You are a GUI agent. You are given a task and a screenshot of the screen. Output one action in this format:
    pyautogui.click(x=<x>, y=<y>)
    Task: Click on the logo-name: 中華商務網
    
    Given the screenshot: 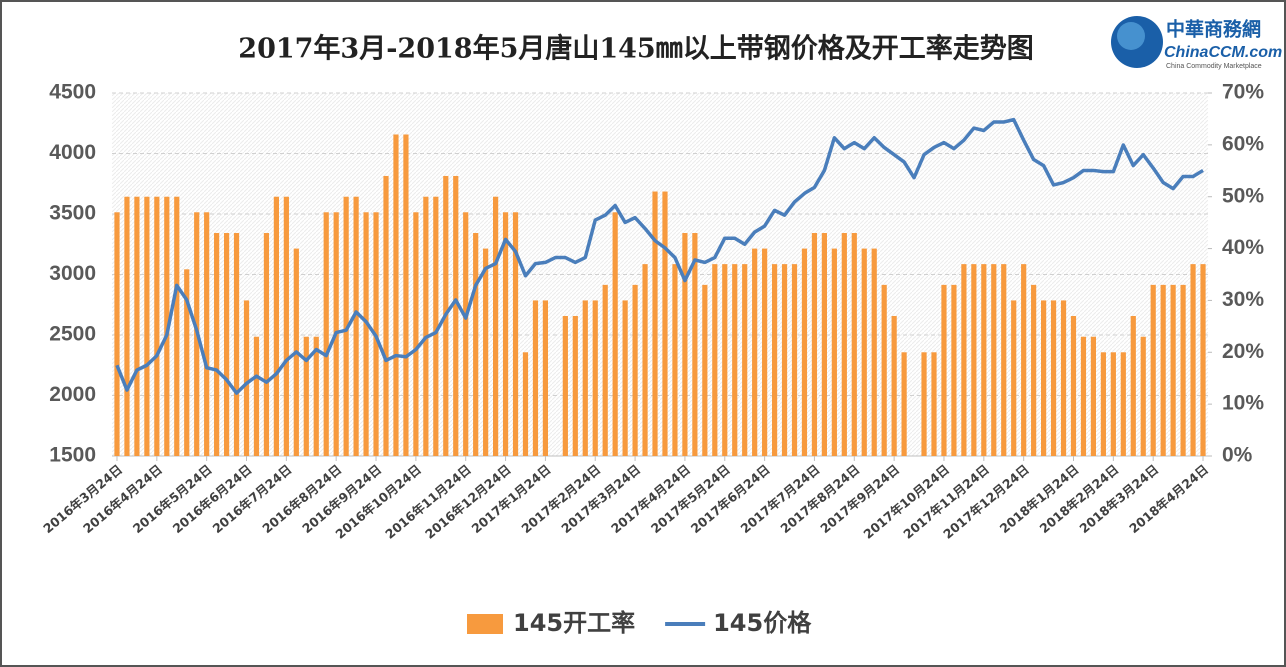 What is the action you would take?
    pyautogui.click(x=1213, y=29)
    